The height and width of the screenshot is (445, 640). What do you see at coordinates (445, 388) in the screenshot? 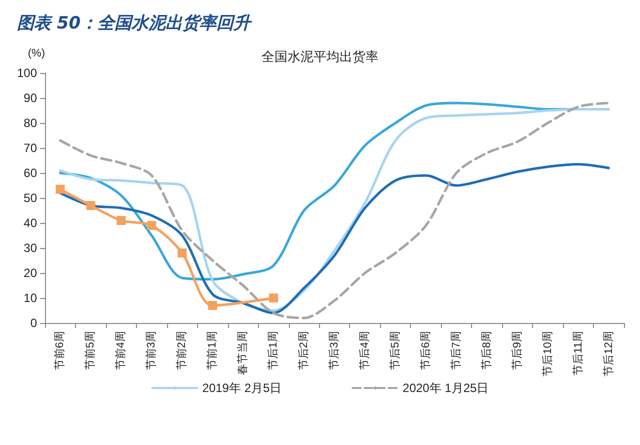
I see `legend-label: 2020年 1月25日` at bounding box center [445, 388].